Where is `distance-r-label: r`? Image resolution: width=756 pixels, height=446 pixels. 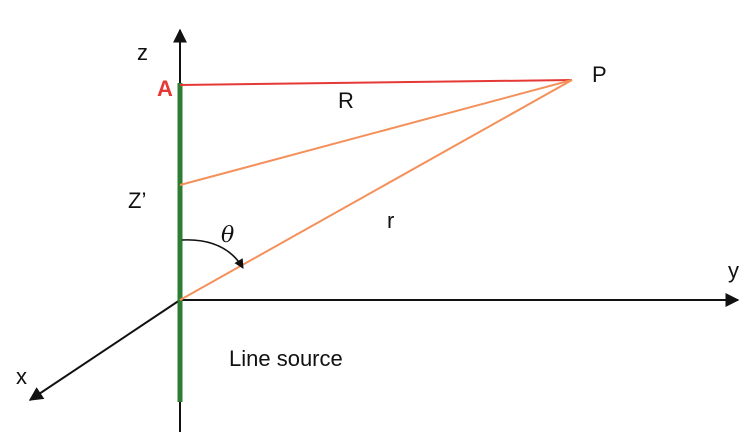
distance-r-label: r is located at coordinates (390, 220).